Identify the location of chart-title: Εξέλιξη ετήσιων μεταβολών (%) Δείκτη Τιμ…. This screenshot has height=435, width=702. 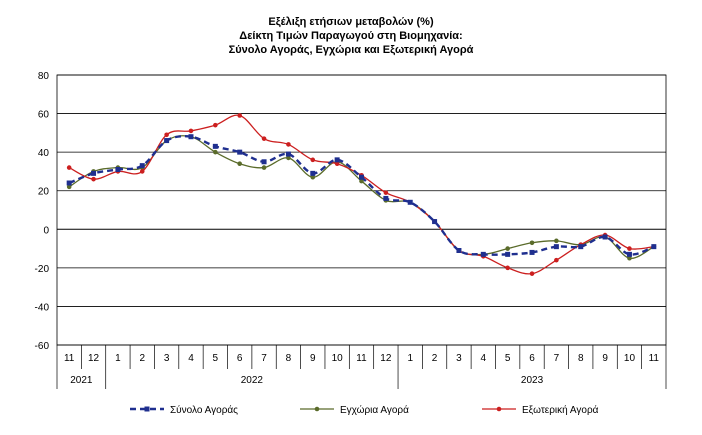
(351, 36).